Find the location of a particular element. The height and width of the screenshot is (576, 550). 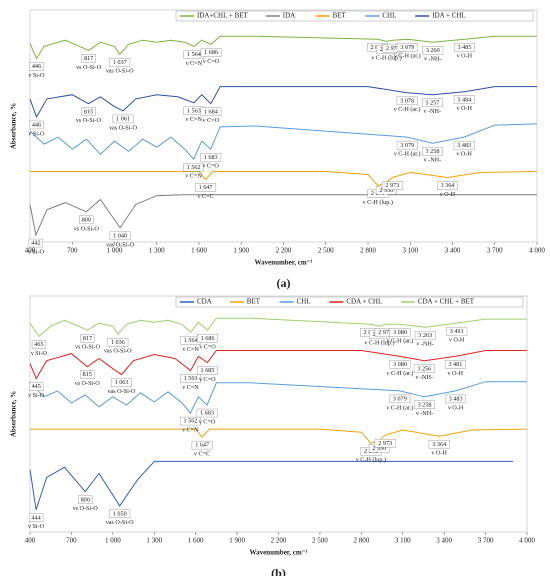

peak-label: 1 563 is located at coordinates (191, 378).